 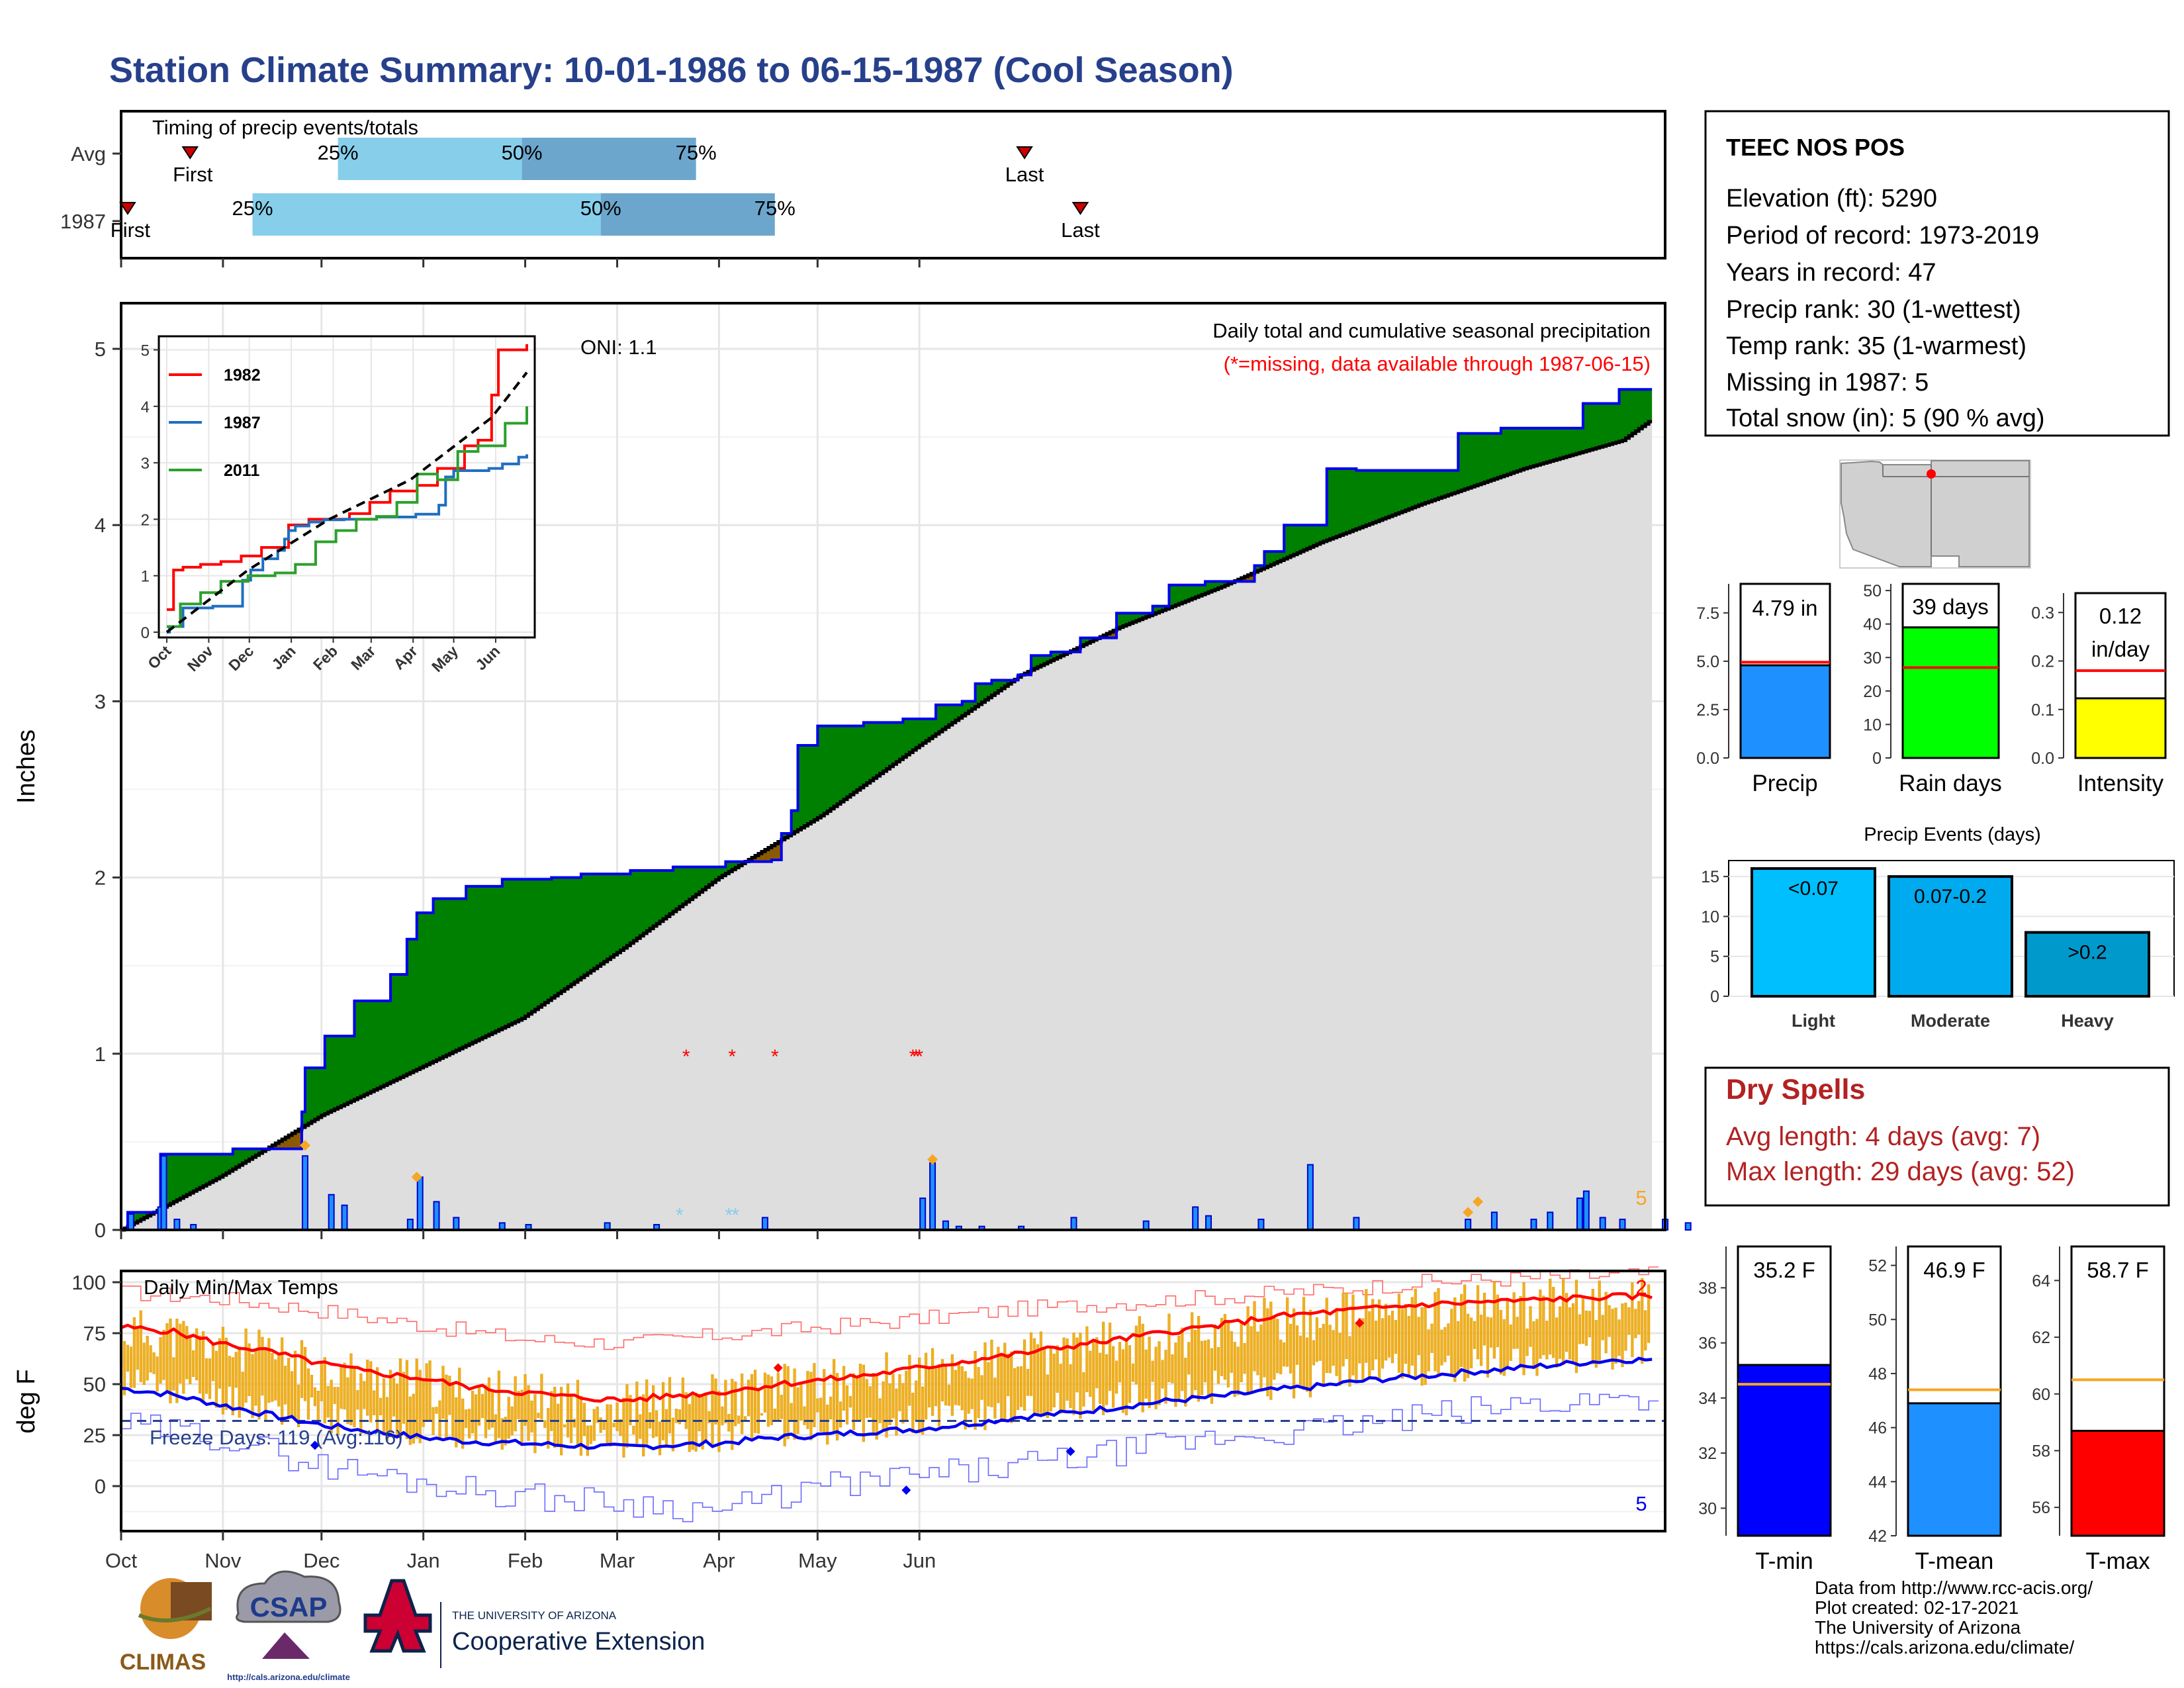 What do you see at coordinates (1763, 689) in the screenshot?
I see `precip-total-mini-chart: 0.0 2.5 5.0 7.5 4.79 in Precip` at bounding box center [1763, 689].